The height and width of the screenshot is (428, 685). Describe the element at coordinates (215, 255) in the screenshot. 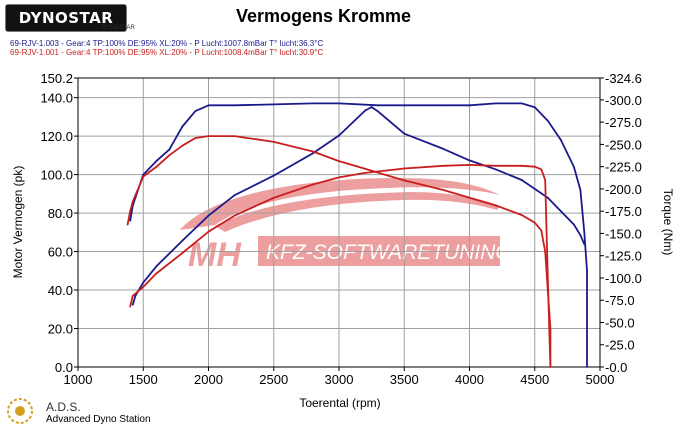

I see `watermark-brand: MH` at that location.